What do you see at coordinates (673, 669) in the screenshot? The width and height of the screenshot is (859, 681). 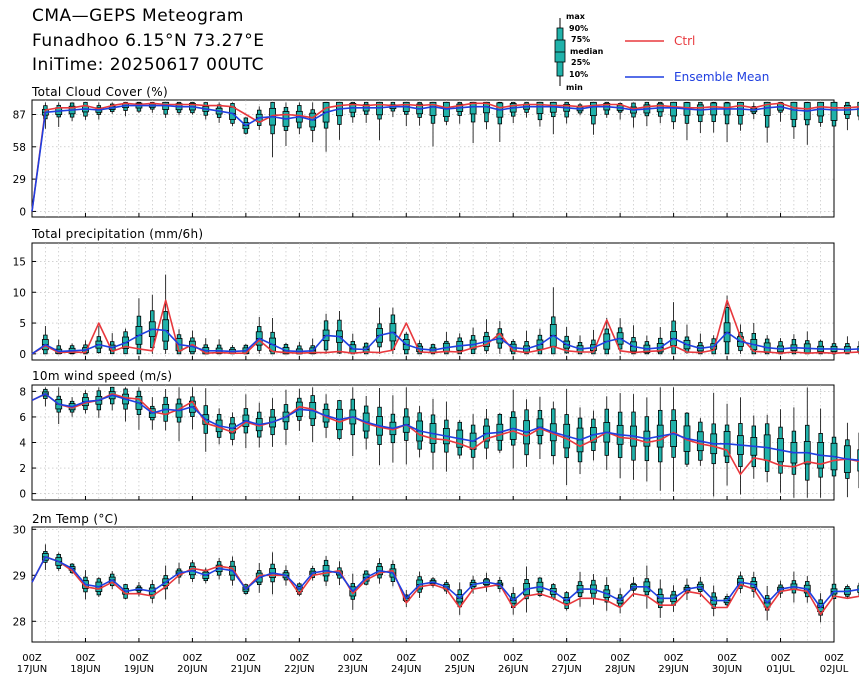 I see `x-tick-date-label: 29JUN` at bounding box center [673, 669].